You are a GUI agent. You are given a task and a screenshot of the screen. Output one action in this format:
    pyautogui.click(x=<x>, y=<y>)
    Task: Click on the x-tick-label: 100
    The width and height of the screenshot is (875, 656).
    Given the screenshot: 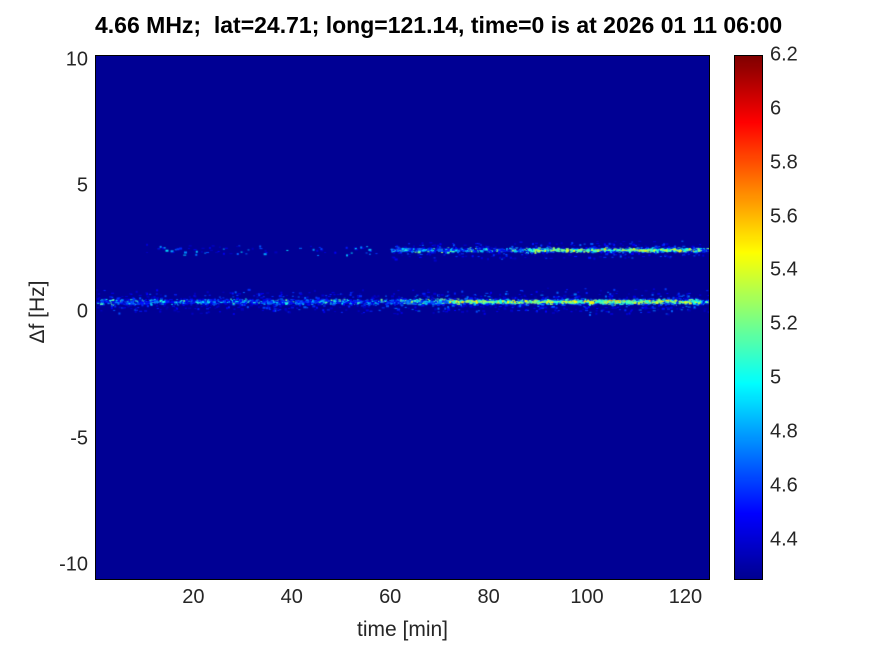 What is the action you would take?
    pyautogui.click(x=587, y=597)
    